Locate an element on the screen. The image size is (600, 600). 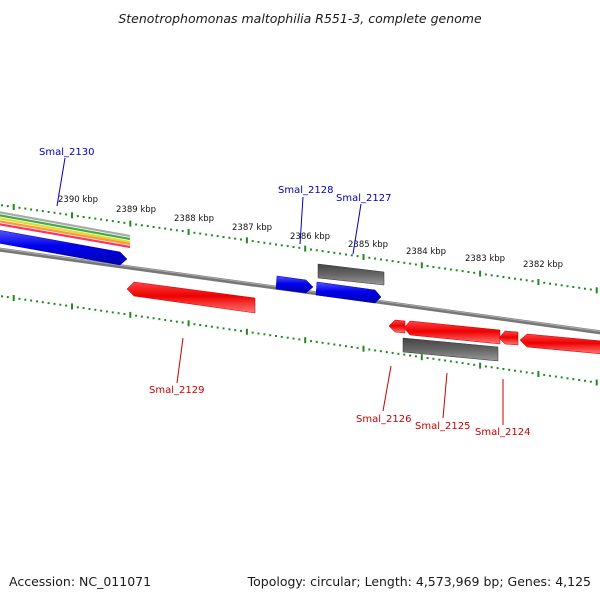
tick-label: 2390 kbp is located at coordinates (78, 200).